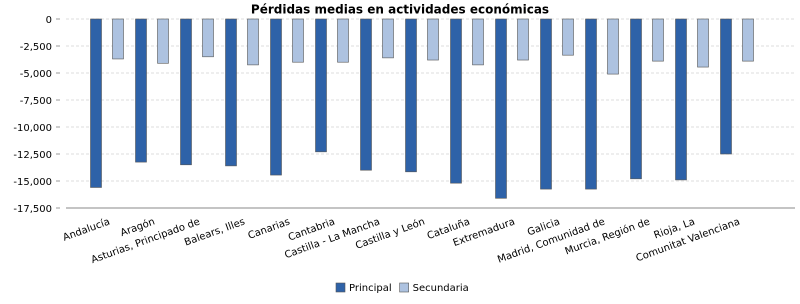 This screenshot has width=800, height=304. Describe the element at coordinates (36, 101) in the screenshot. I see `y-tick-label: -7,500` at that location.